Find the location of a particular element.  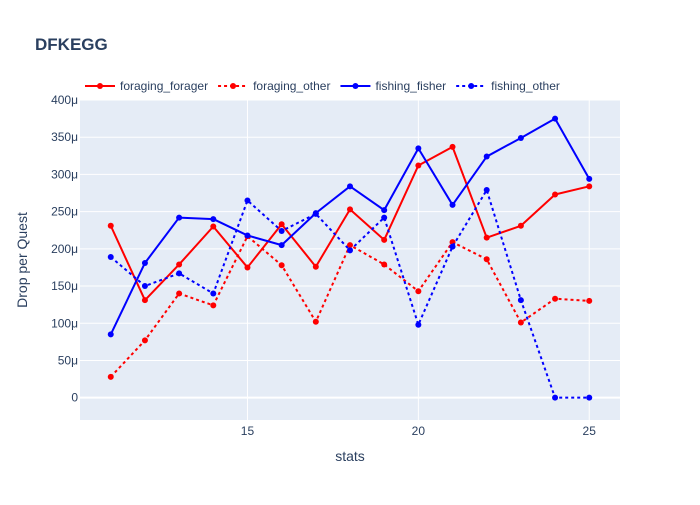

x-tick-label: 25 is located at coordinates (590, 431).